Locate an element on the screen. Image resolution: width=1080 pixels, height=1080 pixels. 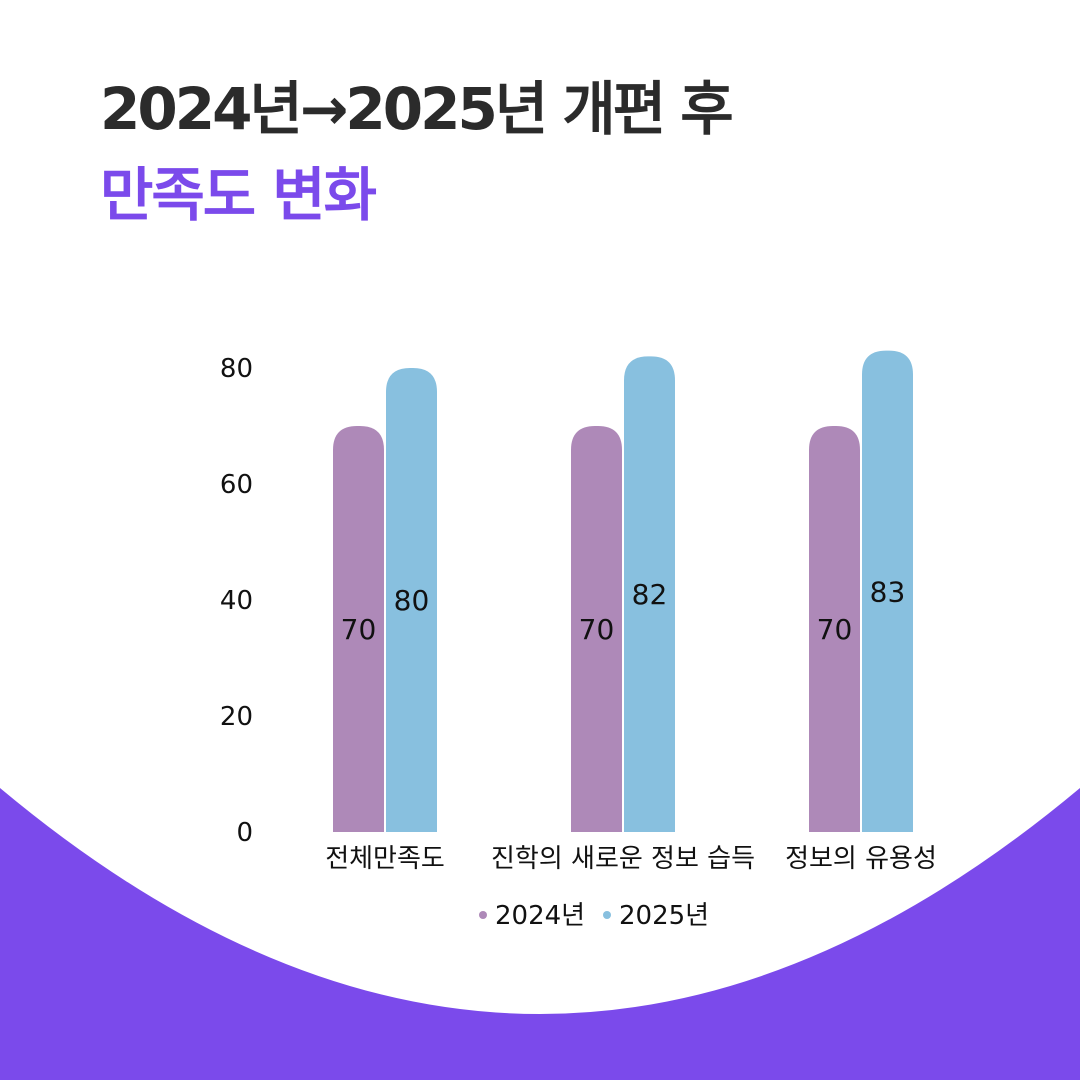
data-label: 82 is located at coordinates (650, 594).